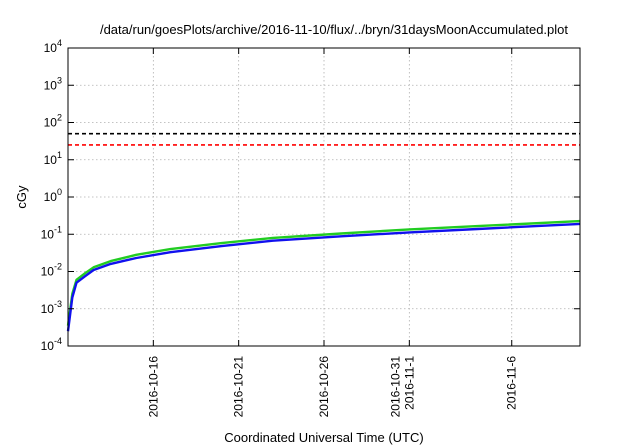  I want to click on y-tick-label: 10², so click(53, 121).